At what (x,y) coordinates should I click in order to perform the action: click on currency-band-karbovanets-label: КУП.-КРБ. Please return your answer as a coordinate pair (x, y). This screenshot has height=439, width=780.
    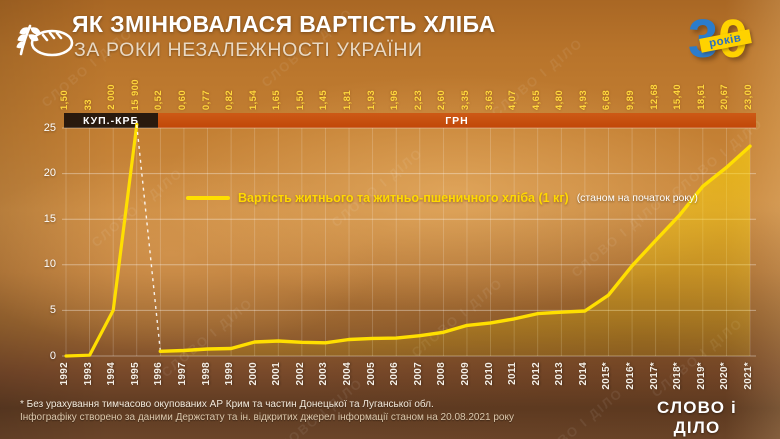
    Looking at the image, I should click on (111, 120).